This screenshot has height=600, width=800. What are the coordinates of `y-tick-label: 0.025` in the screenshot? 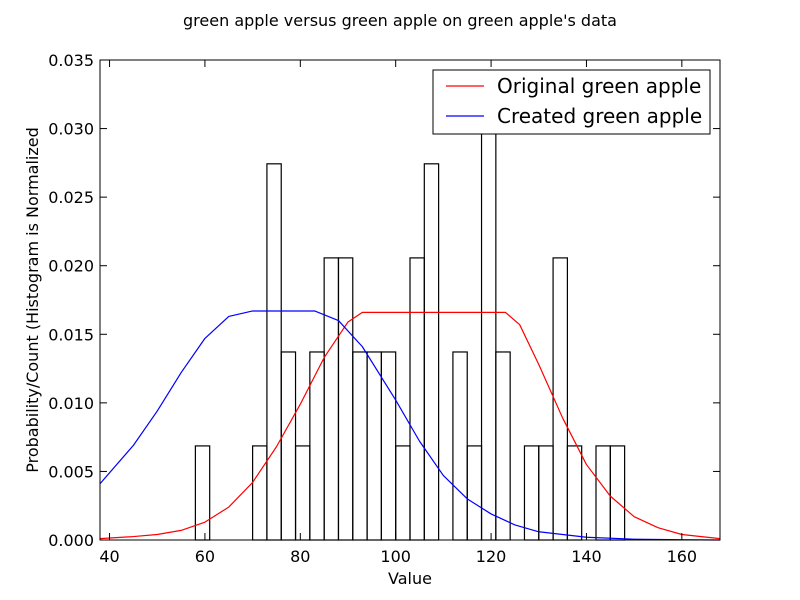 It's located at (71, 197).